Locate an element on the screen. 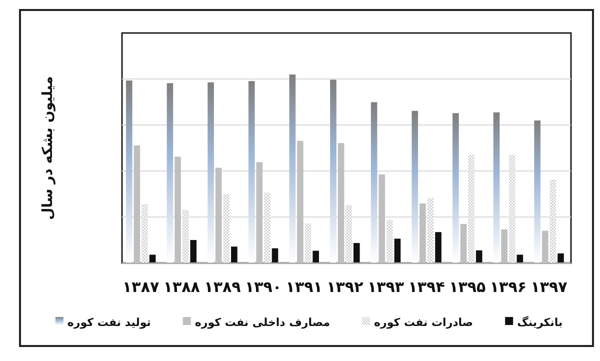 The width and height of the screenshot is (600, 361). x-tick-label: ۱۳۹۵ is located at coordinates (467, 287).